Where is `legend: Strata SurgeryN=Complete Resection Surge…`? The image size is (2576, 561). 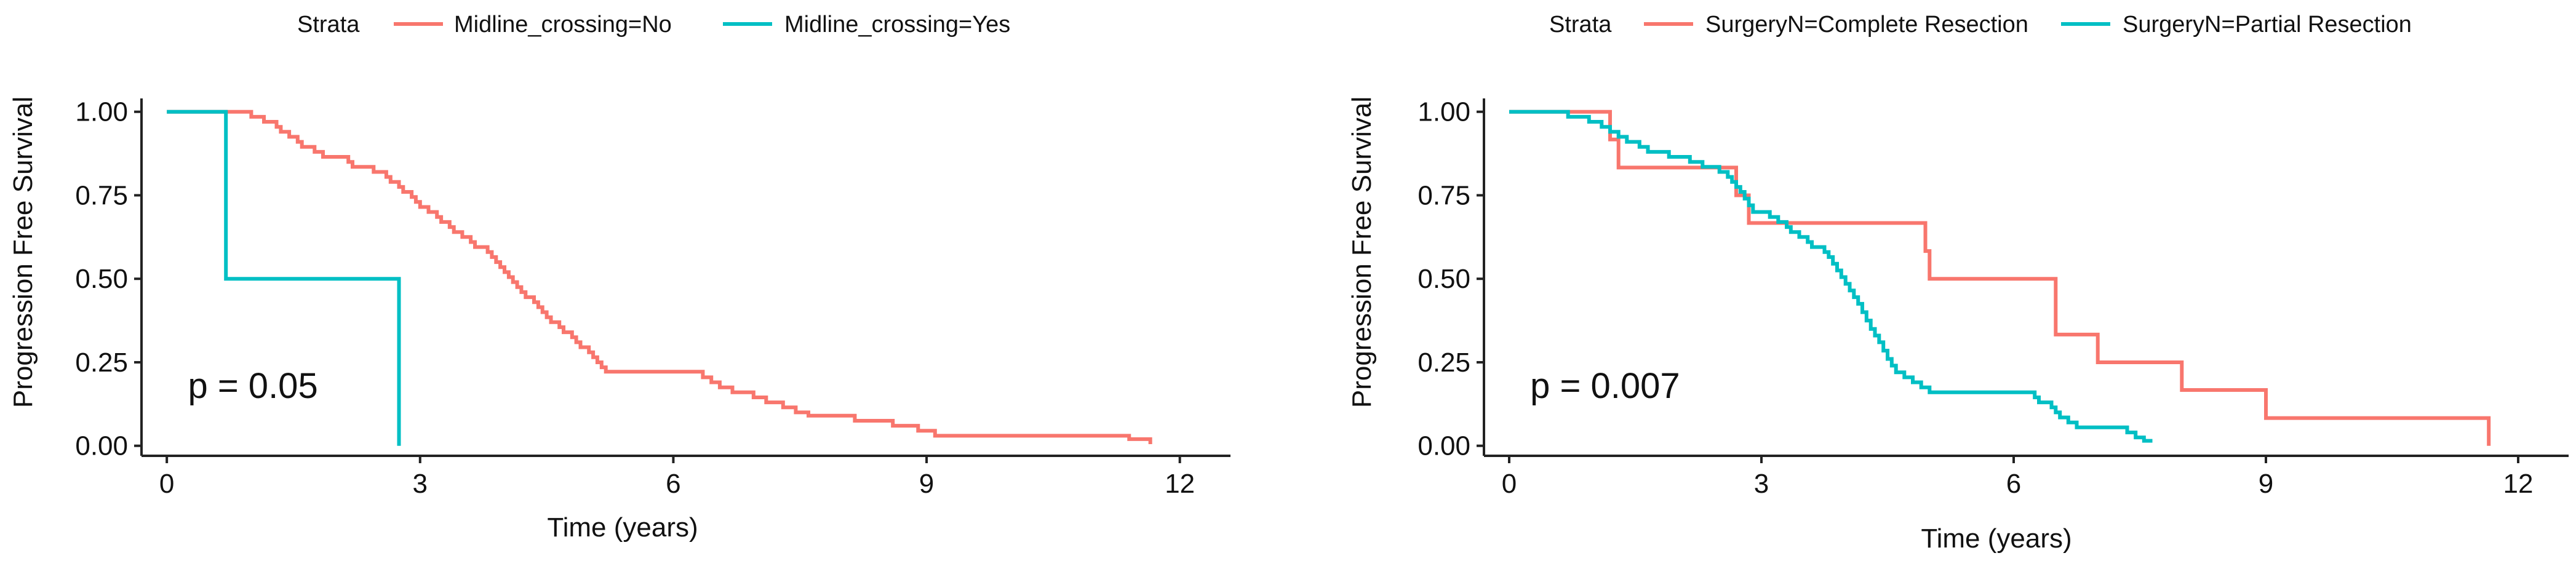
legend: Strata SurgeryN=Complete Resection Surge… is located at coordinates (1980, 25).